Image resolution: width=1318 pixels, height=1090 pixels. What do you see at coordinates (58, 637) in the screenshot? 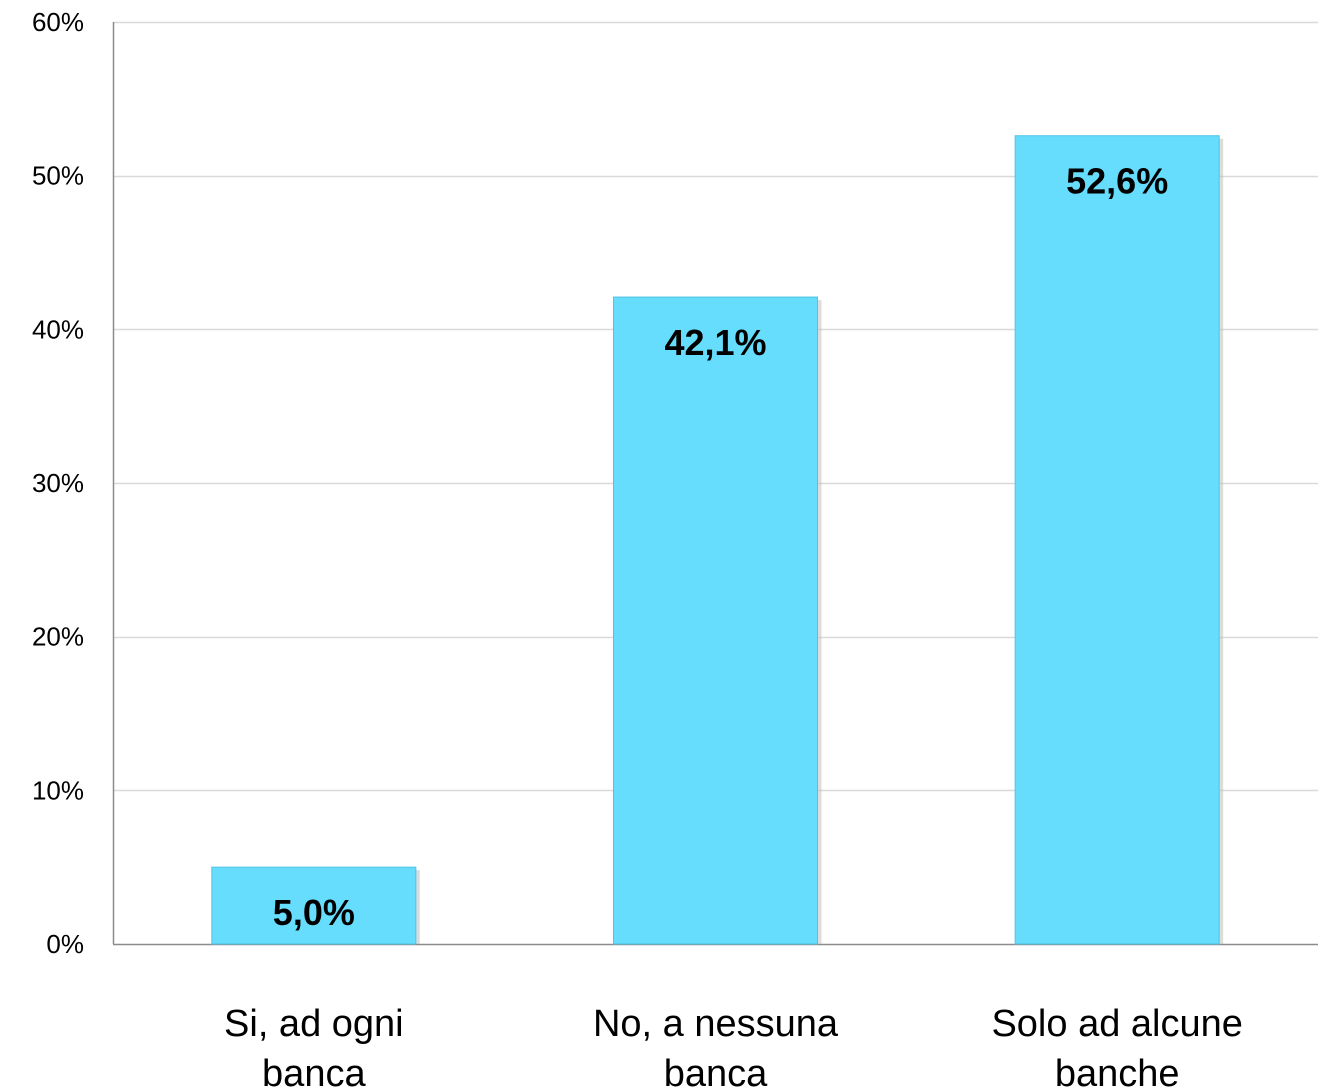
I see `y-tick-label: 20%` at bounding box center [58, 637].